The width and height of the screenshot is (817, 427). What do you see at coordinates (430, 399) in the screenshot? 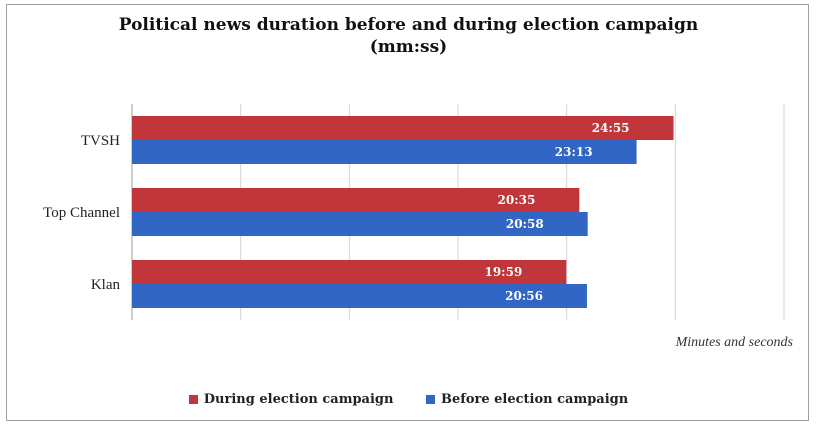
I see `legend-swatch-before` at bounding box center [430, 399].